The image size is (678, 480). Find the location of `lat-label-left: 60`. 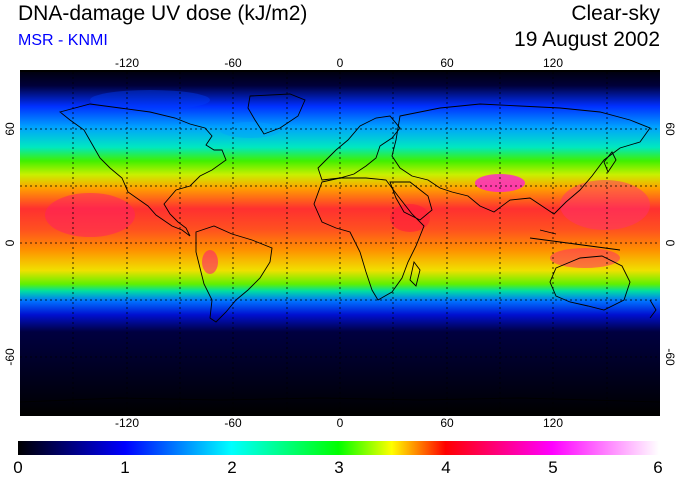

lat-label-left: 60 is located at coordinates (10, 129).